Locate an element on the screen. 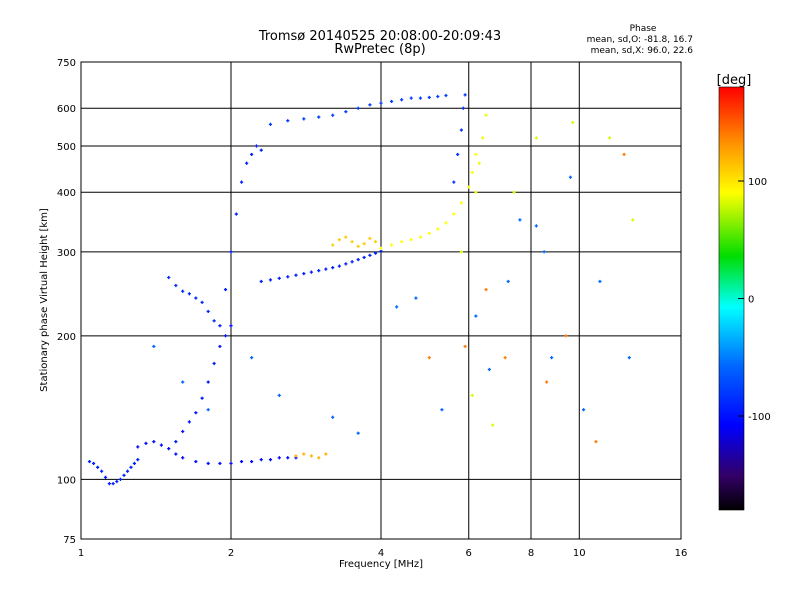  x-tick-label: 8 is located at coordinates (531, 553).